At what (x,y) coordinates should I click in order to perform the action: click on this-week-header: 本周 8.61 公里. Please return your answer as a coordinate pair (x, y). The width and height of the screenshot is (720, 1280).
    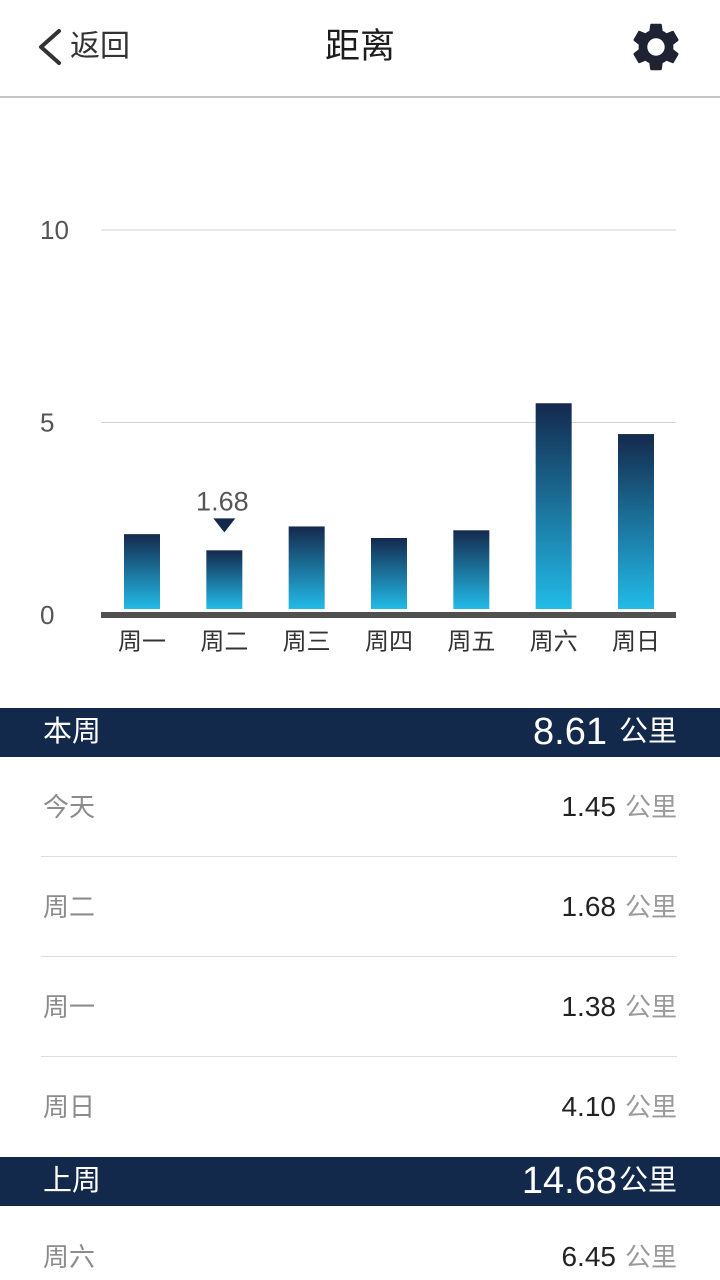
    Looking at the image, I should click on (360, 732).